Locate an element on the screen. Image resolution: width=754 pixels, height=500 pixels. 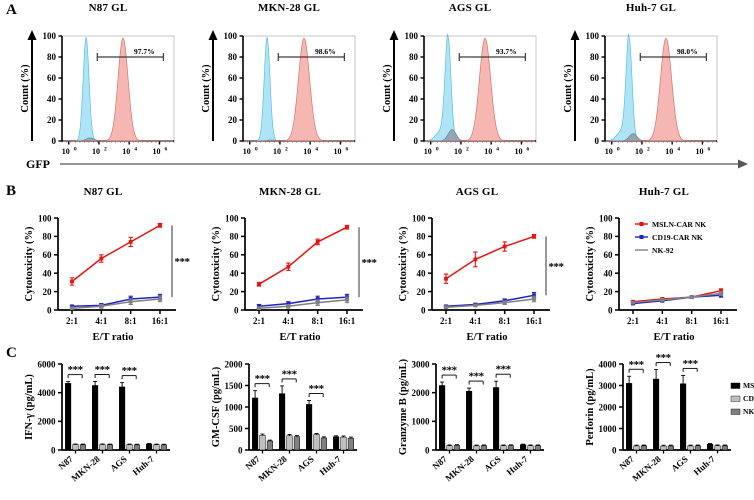
svg-text: 4000 is located at coordinates (608, 364).